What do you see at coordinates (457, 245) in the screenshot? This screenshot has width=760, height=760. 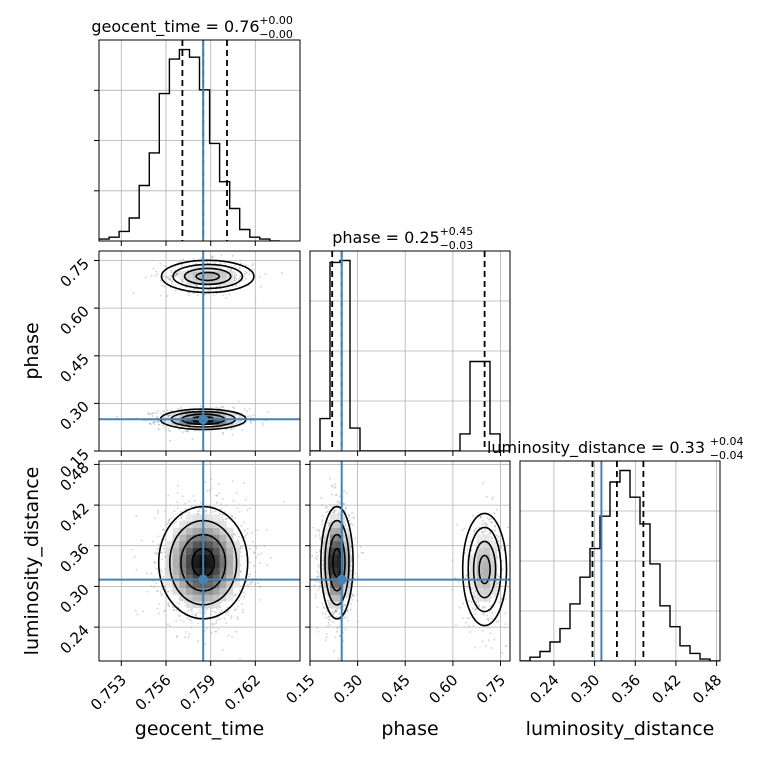 I see `title-sub: −0.03` at bounding box center [457, 245].